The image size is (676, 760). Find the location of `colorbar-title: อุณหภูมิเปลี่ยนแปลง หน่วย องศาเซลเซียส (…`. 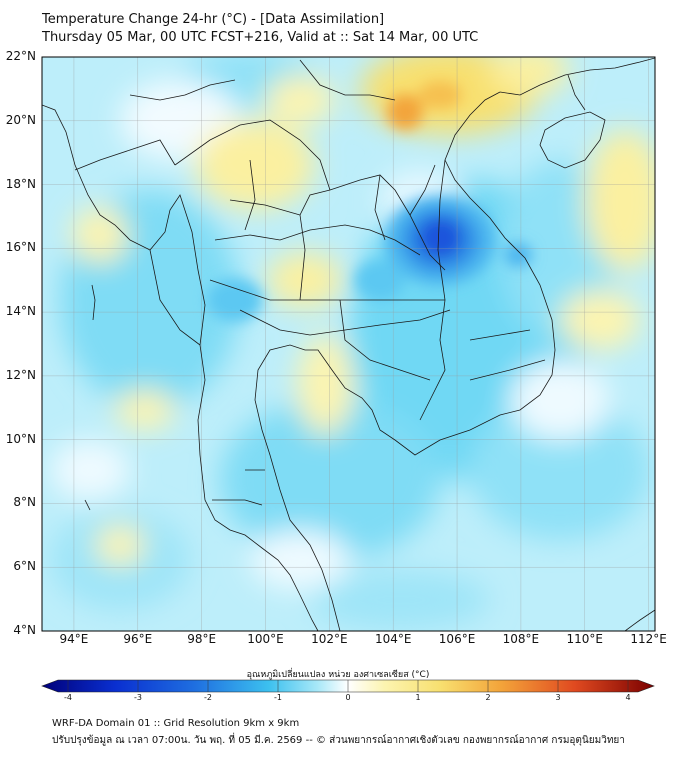

colorbar-title: อุณหภูมิเปลี่ยนแปลง หน่วย องศาเซลเซียส (… is located at coordinates (338, 675).